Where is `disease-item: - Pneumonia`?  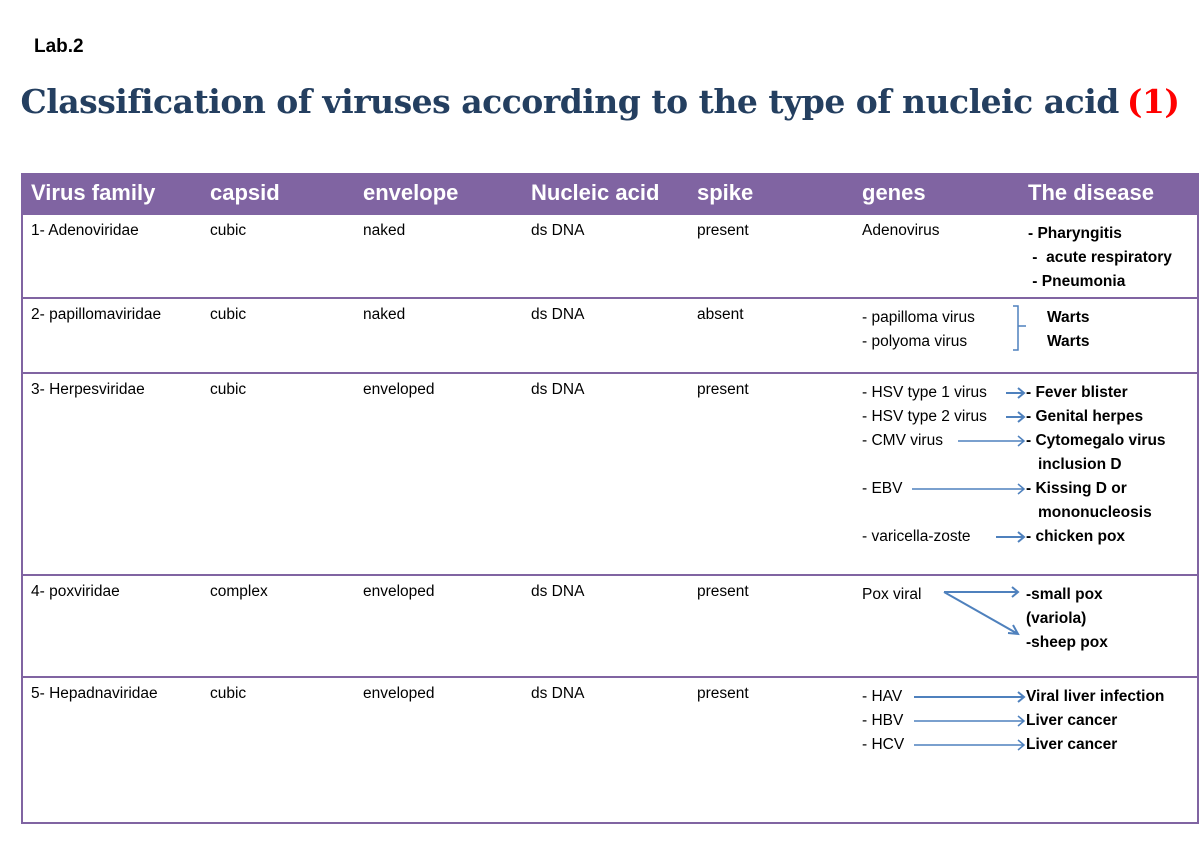 disease-item: - Pneumonia is located at coordinates (1077, 281).